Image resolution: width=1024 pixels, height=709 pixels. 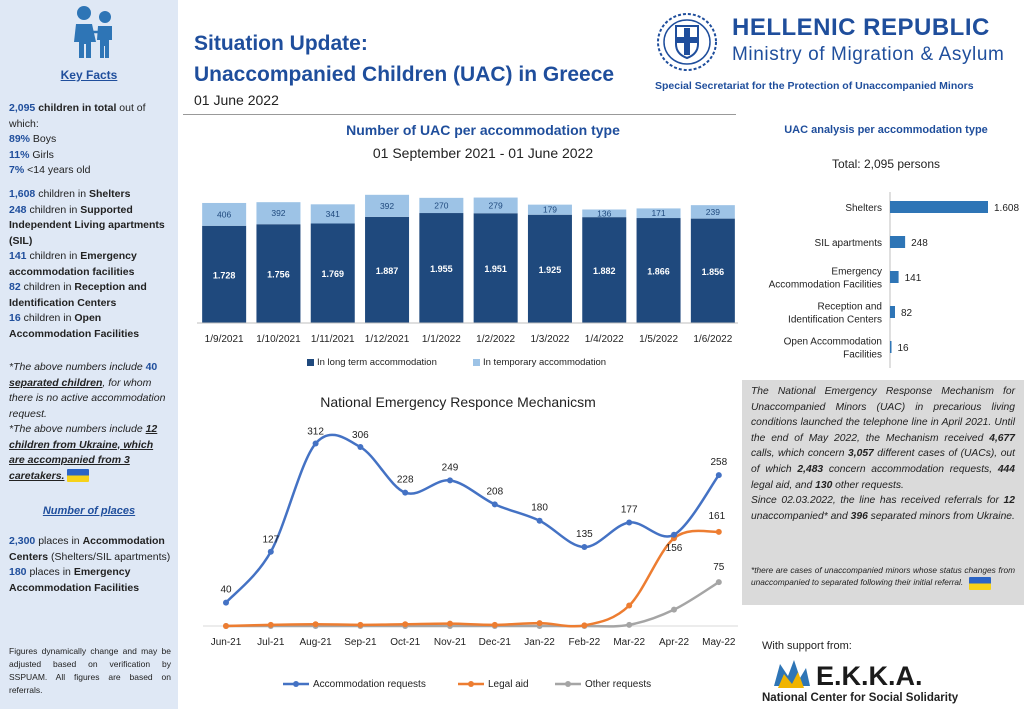 What do you see at coordinates (549, 339) in the screenshot?
I see `x-tick-label: 1/3/2022` at bounding box center [549, 339].